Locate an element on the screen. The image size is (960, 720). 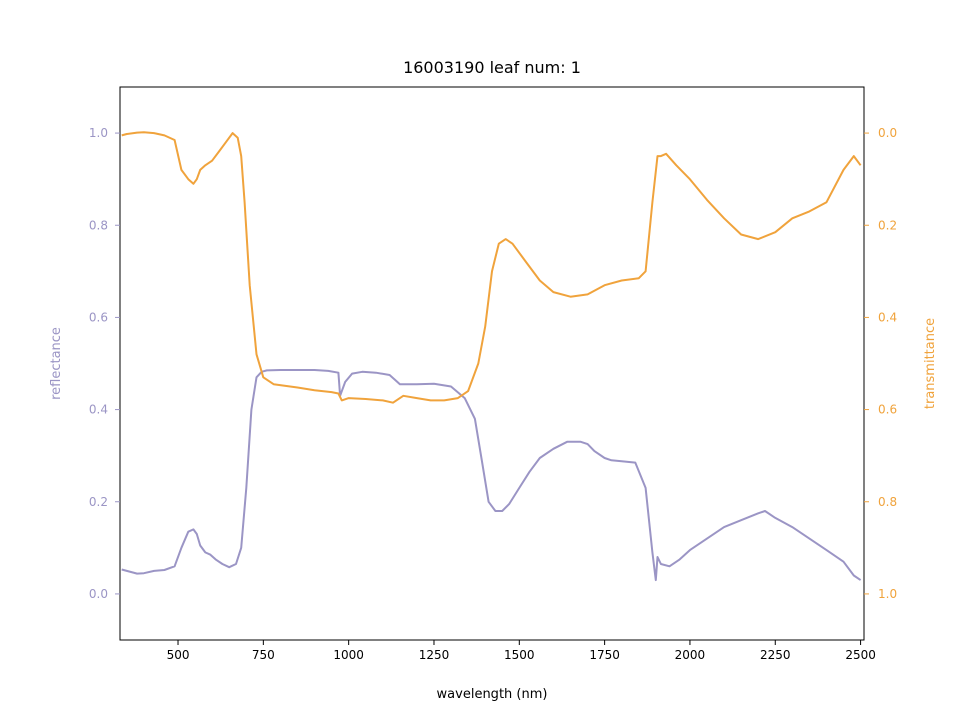
right-y-tick-label: 0.0 is located at coordinates (887, 133).